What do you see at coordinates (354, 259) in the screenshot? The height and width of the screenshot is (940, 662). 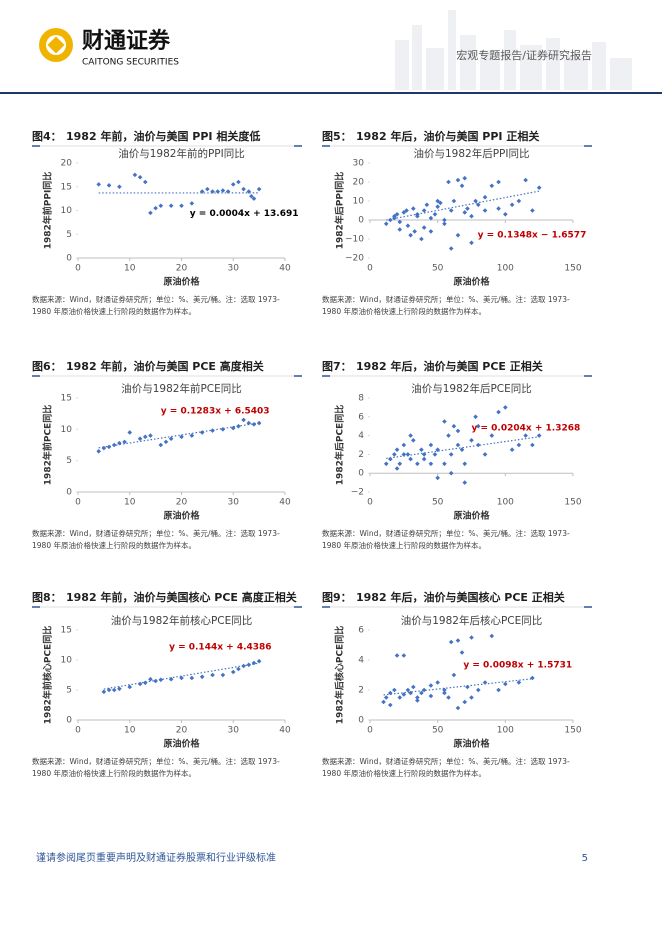 I see `y-tick-label: −20` at bounding box center [354, 259].